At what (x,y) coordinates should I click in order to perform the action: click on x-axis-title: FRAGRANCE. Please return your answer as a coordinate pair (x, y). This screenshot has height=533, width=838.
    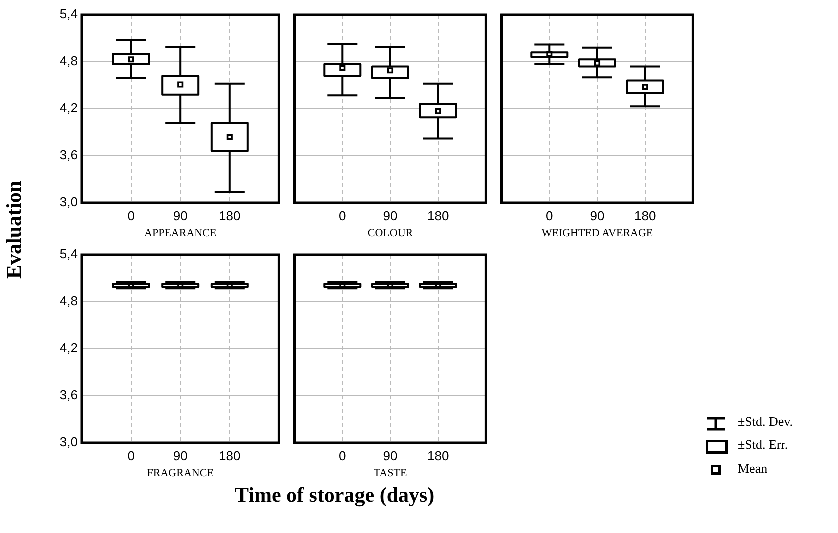
    Looking at the image, I should click on (180, 473).